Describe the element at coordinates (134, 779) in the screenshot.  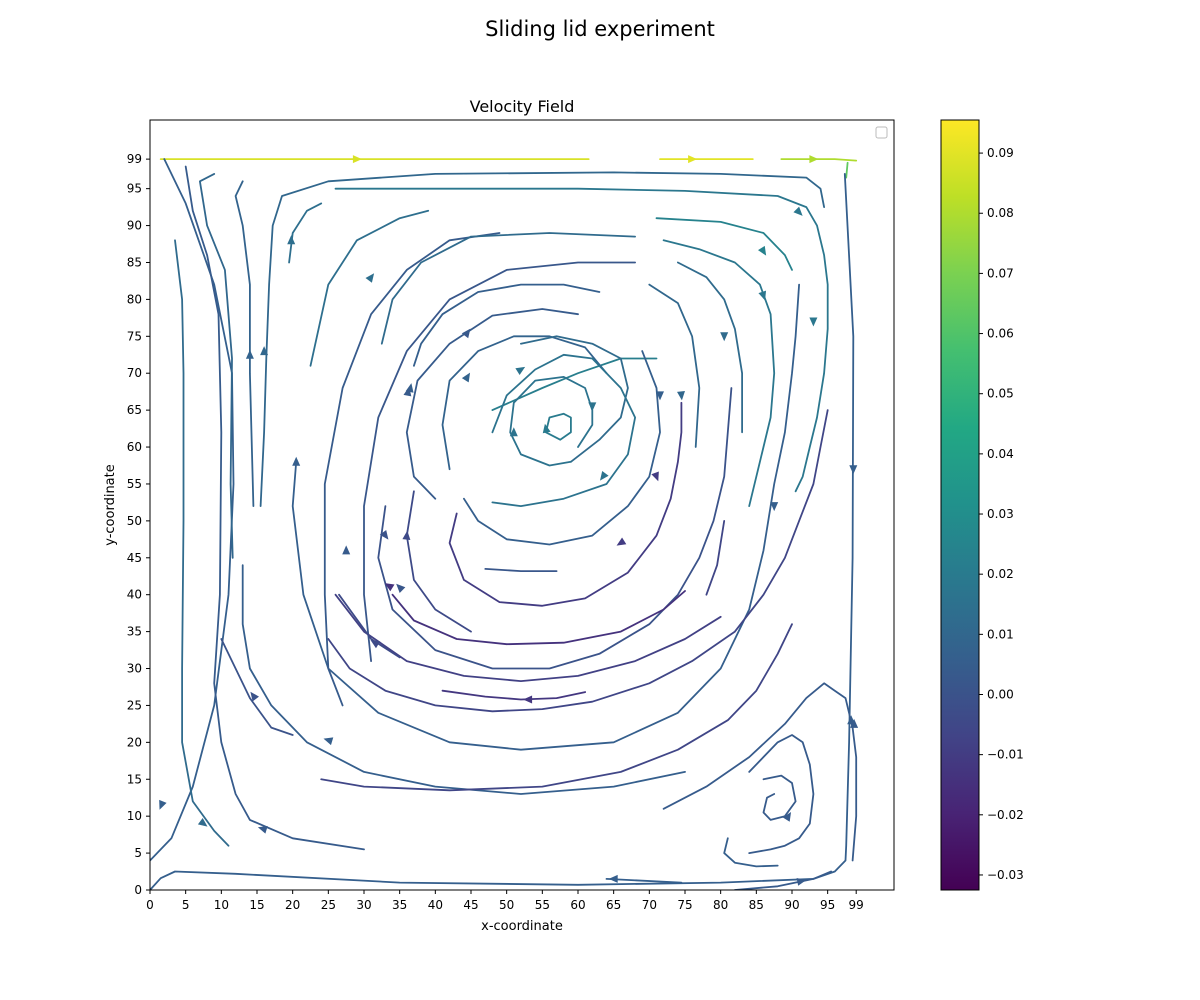
I see `y-tick-label: 15` at that location.